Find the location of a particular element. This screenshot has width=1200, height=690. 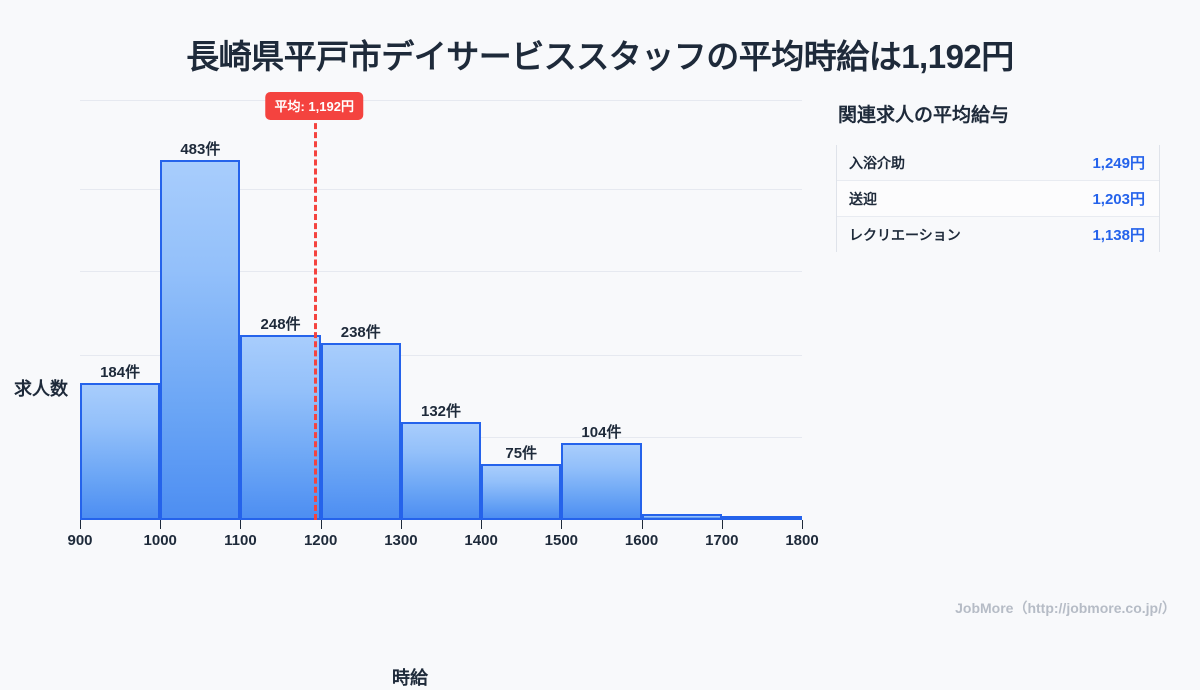

x-axis-label: 時給 is located at coordinates (410, 678).